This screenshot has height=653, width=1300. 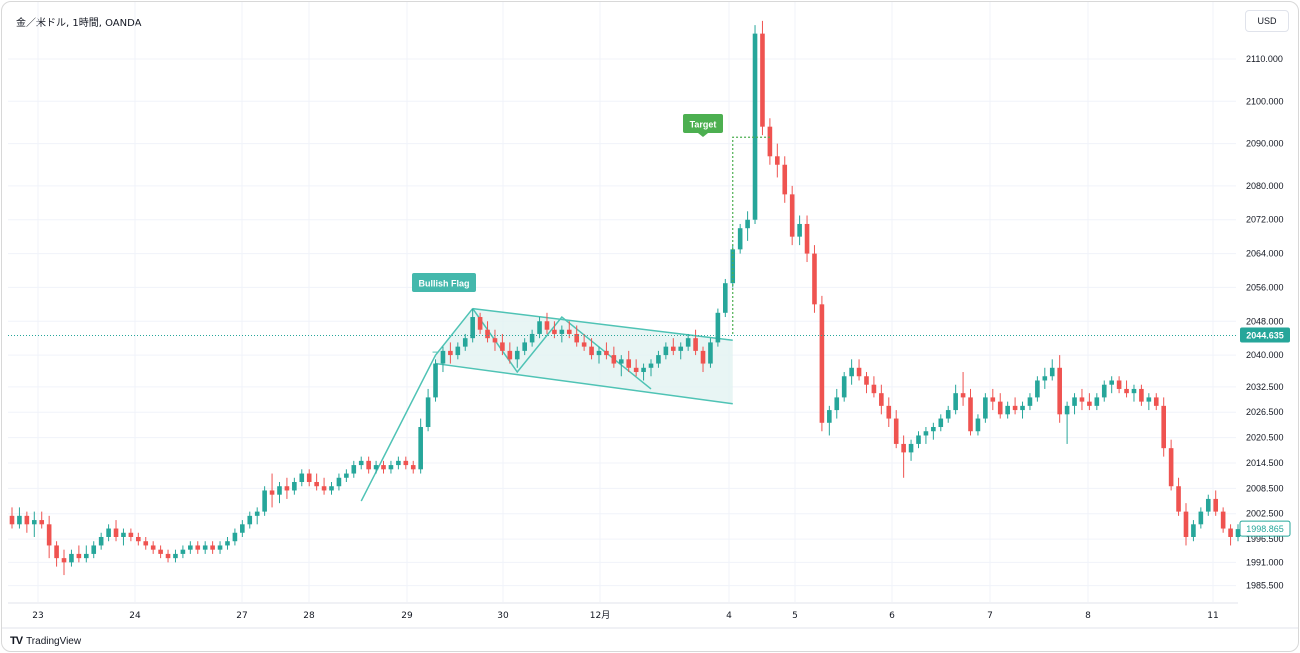 What do you see at coordinates (1265, 144) in the screenshot?
I see `y-tick-label: 2090.000` at bounding box center [1265, 144].